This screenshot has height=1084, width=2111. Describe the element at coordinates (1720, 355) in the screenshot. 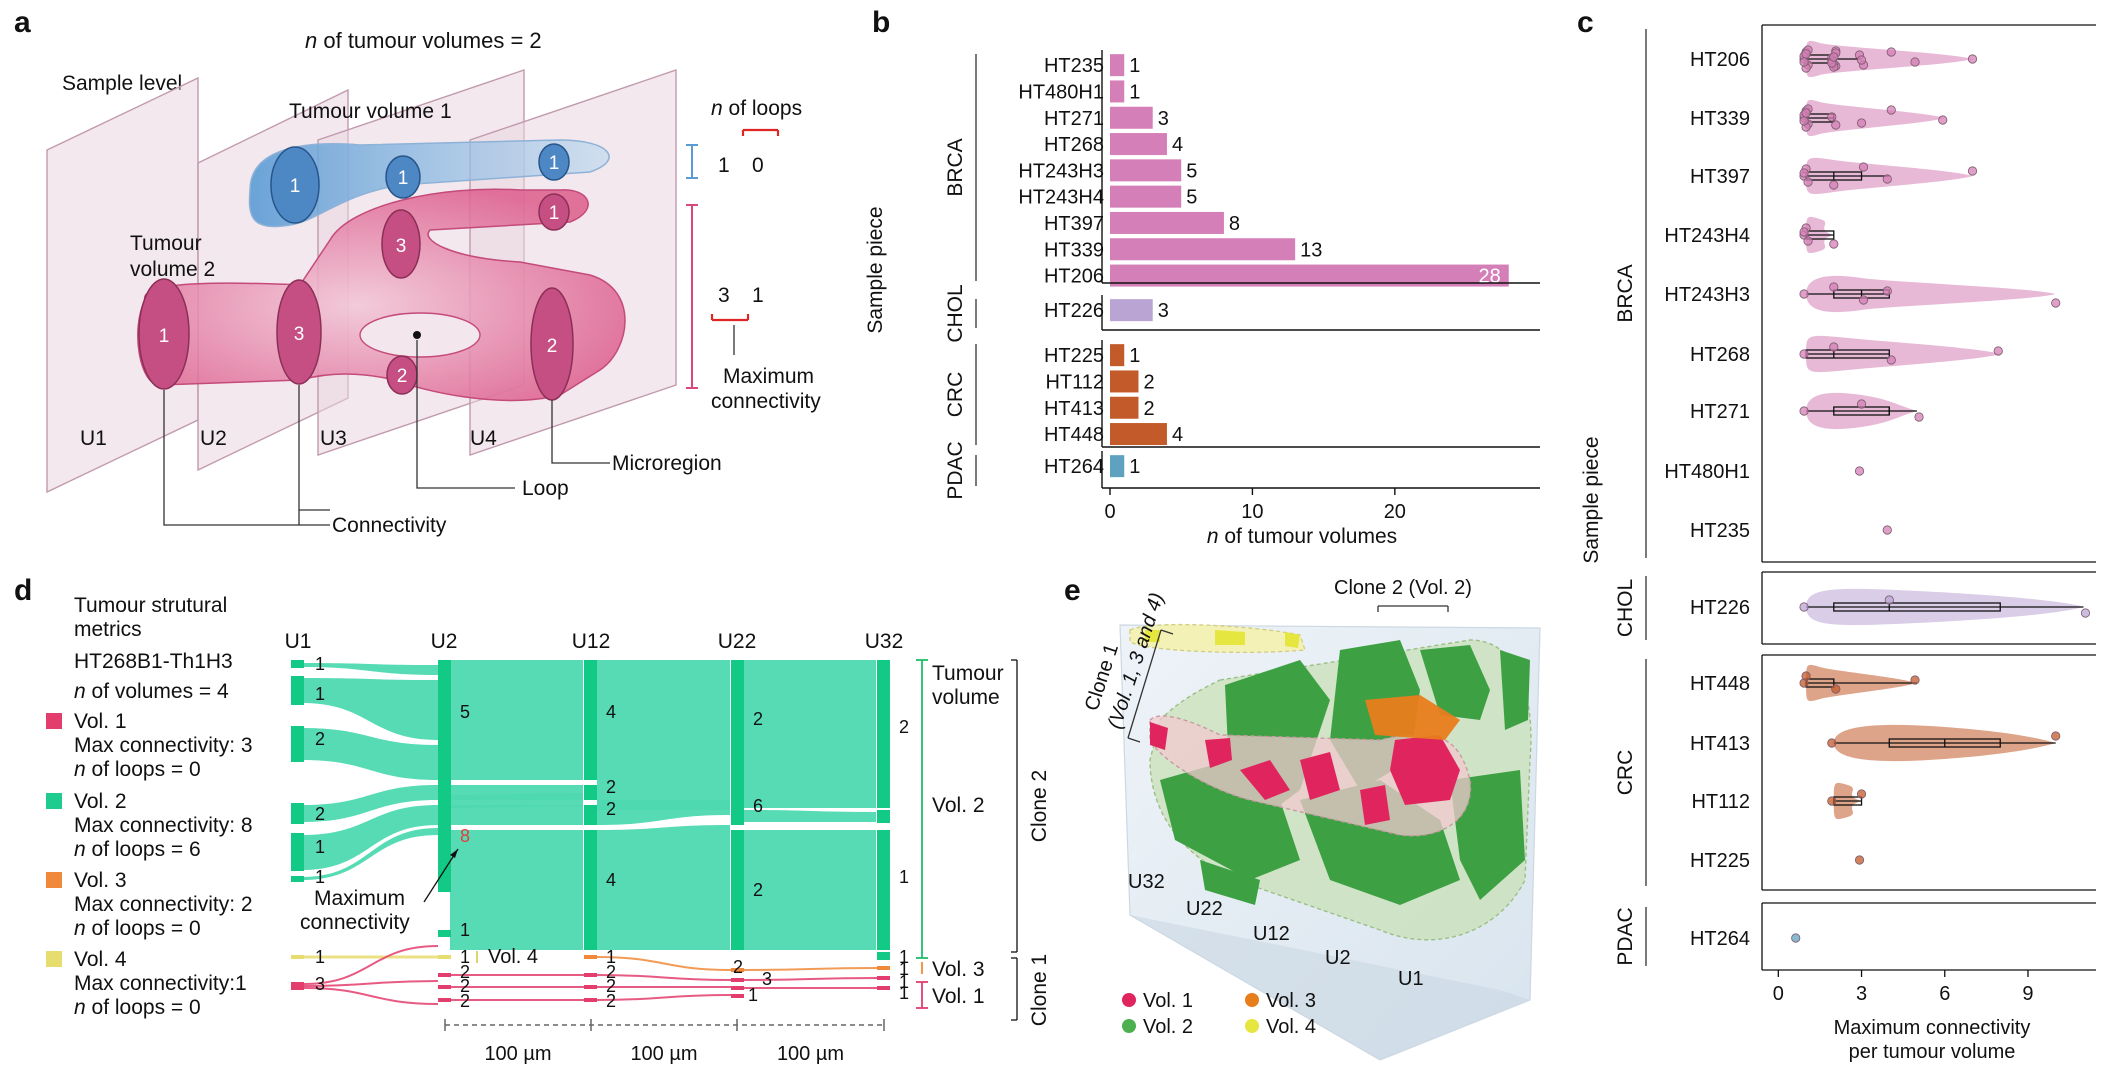

I see `row-label: HT268` at that location.